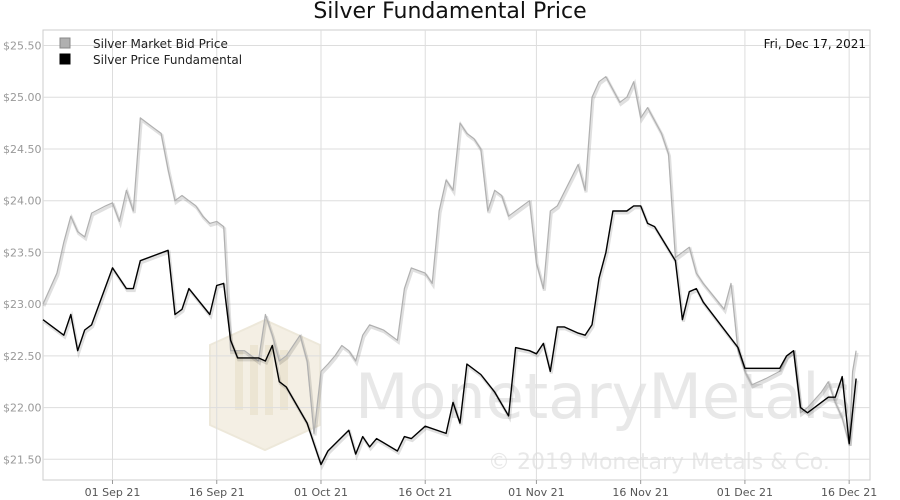 This screenshot has height=500, width=900. Describe the element at coordinates (65, 43) in the screenshot. I see `legend-swatch-bid` at that location.